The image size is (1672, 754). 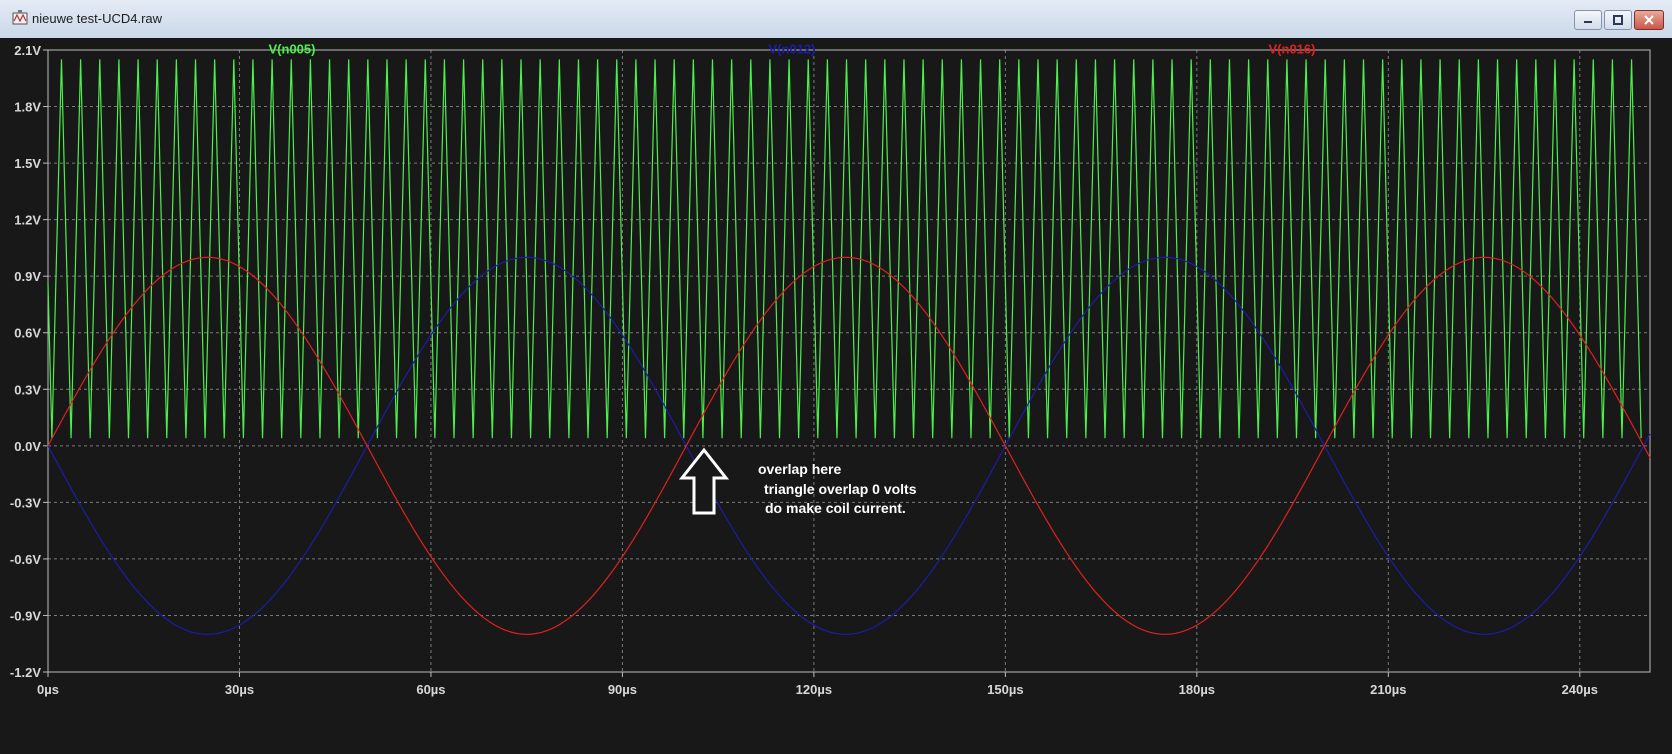 What do you see at coordinates (25, 615) in the screenshot?
I see `y-tick-label: -0.9V` at bounding box center [25, 615].